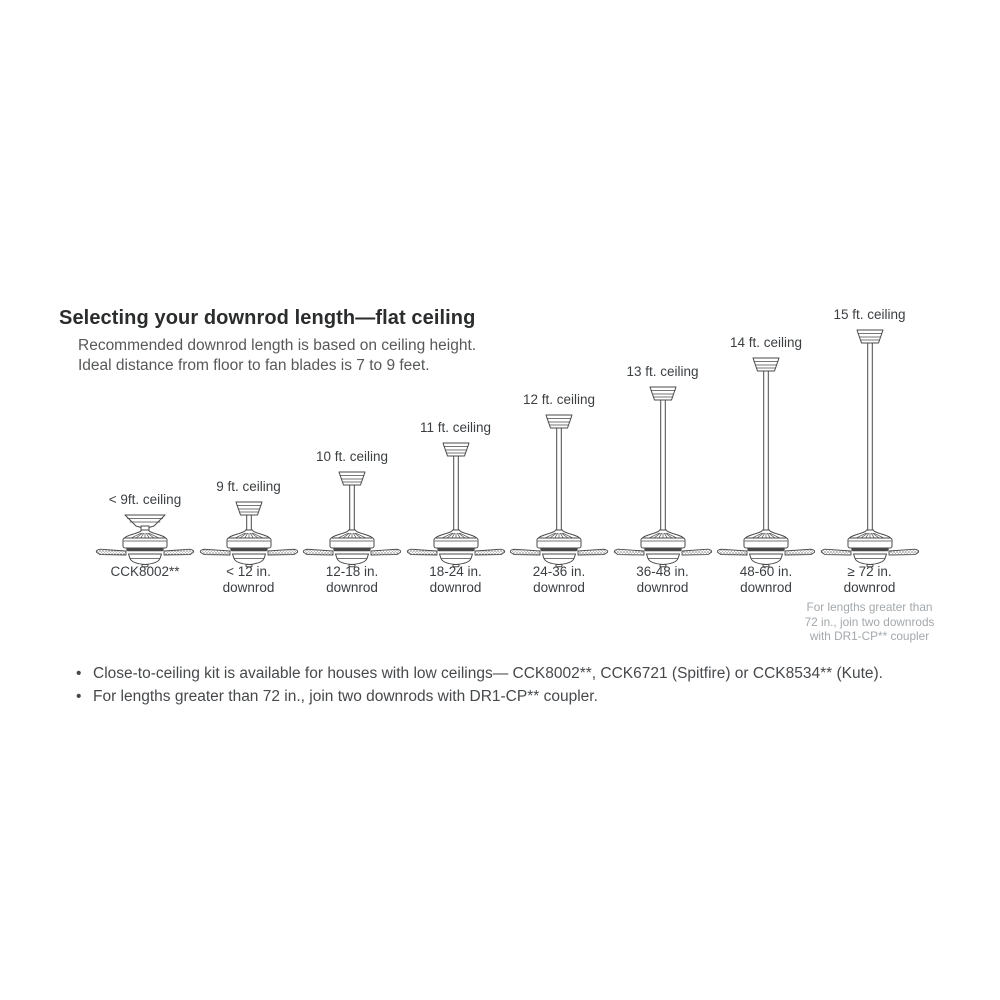 The height and width of the screenshot is (1000, 1000). Describe the element at coordinates (145, 499) in the screenshot. I see `ceiling-height-label: < 9ft. ceiling` at that location.